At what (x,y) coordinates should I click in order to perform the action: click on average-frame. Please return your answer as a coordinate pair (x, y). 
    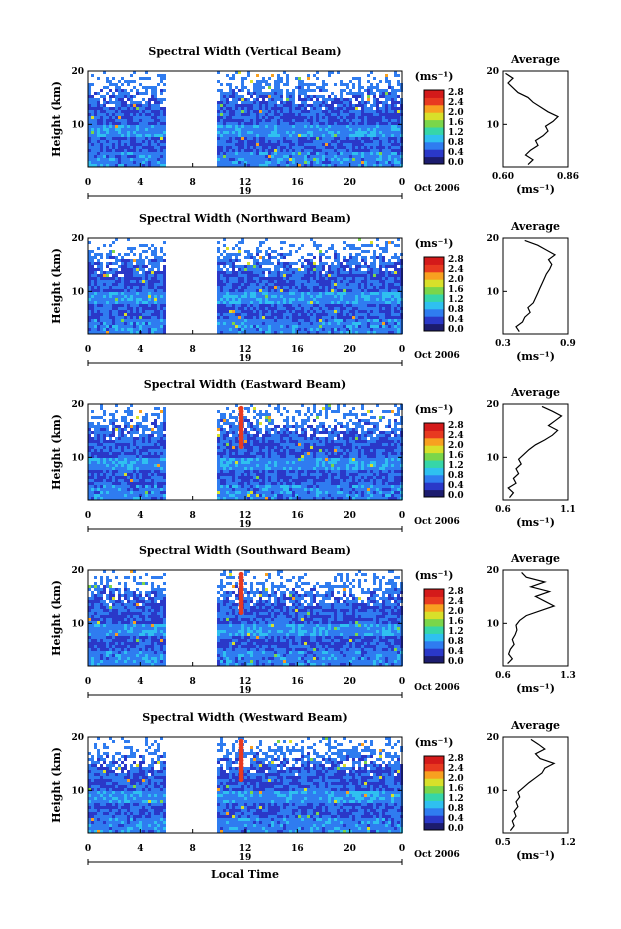
    Looking at the image, I should click on (535, 785).